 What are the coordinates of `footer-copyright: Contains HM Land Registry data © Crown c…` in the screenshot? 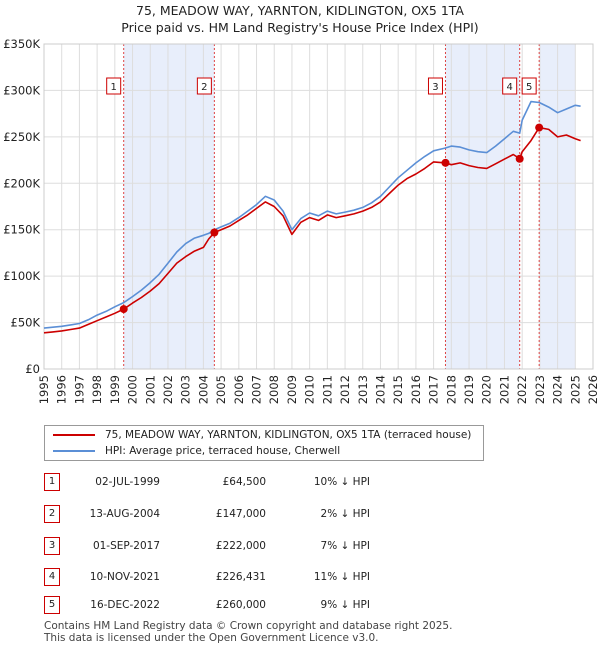 It's located at (248, 626).